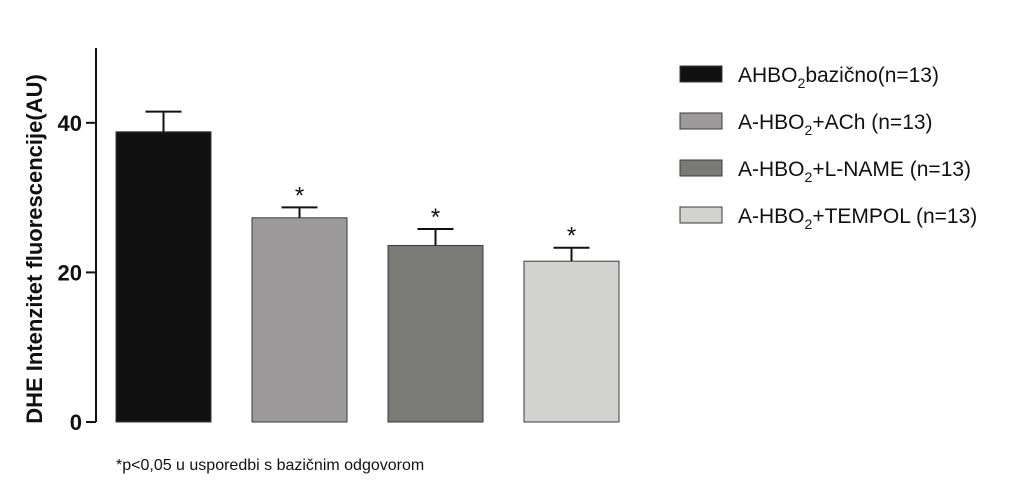 The width and height of the screenshot is (1020, 481). Describe the element at coordinates (872, 122) in the screenshot. I see `legend-label-rest: +ACh (n=13)` at that location.